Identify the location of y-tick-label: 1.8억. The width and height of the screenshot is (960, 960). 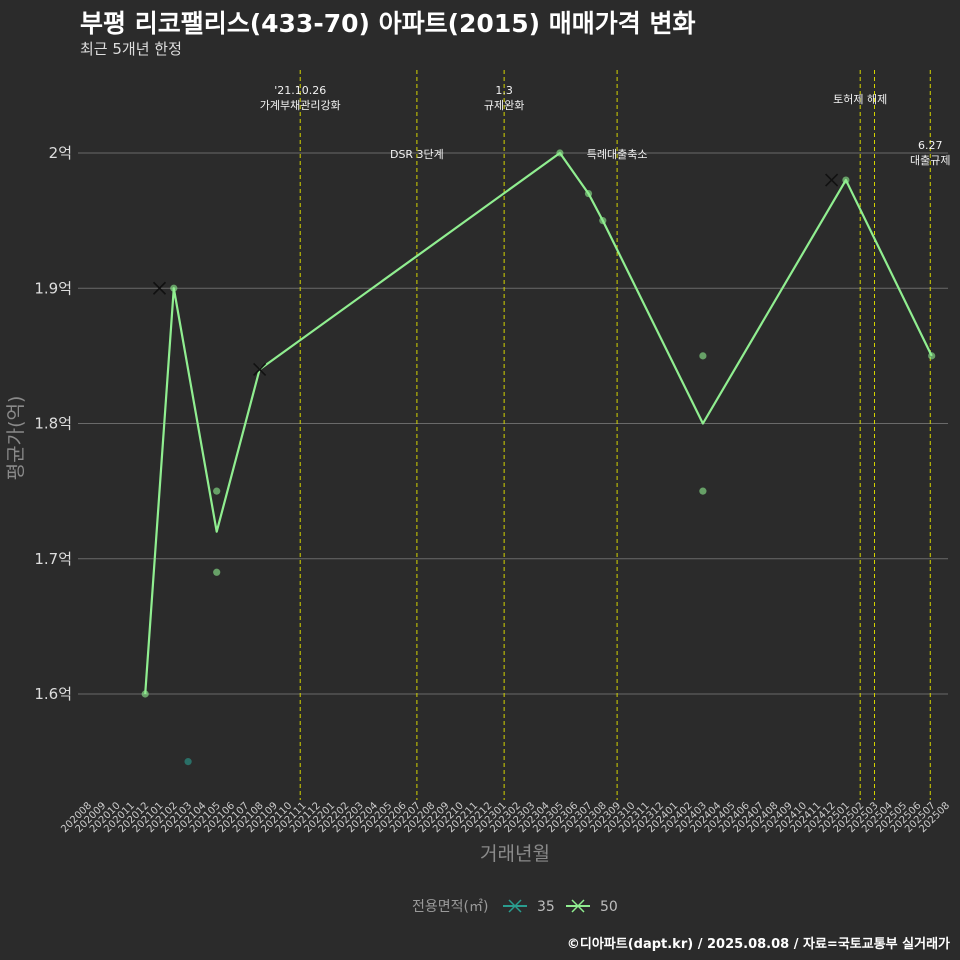
(53, 424).